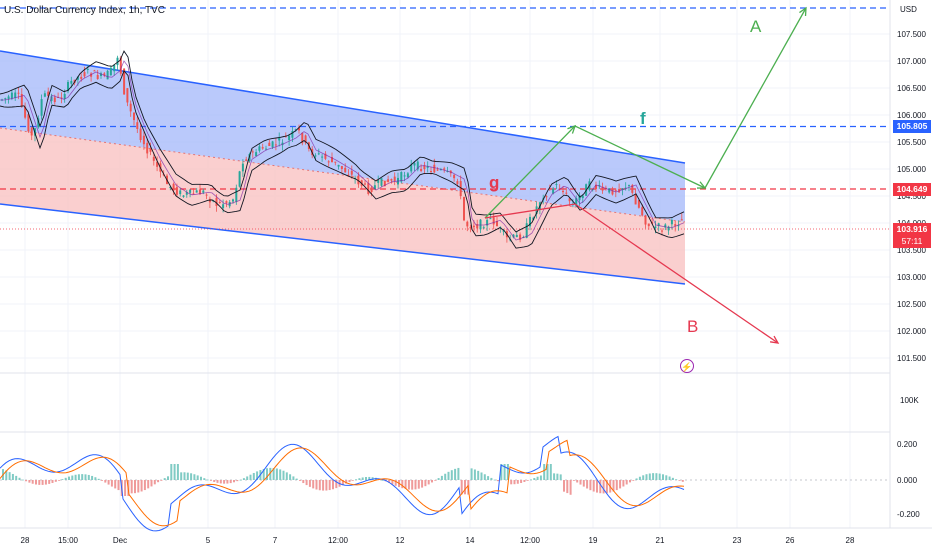 This screenshot has height=555, width=932. Describe the element at coordinates (911, 142) in the screenshot. I see `price-tick-label: 105.500` at that location.